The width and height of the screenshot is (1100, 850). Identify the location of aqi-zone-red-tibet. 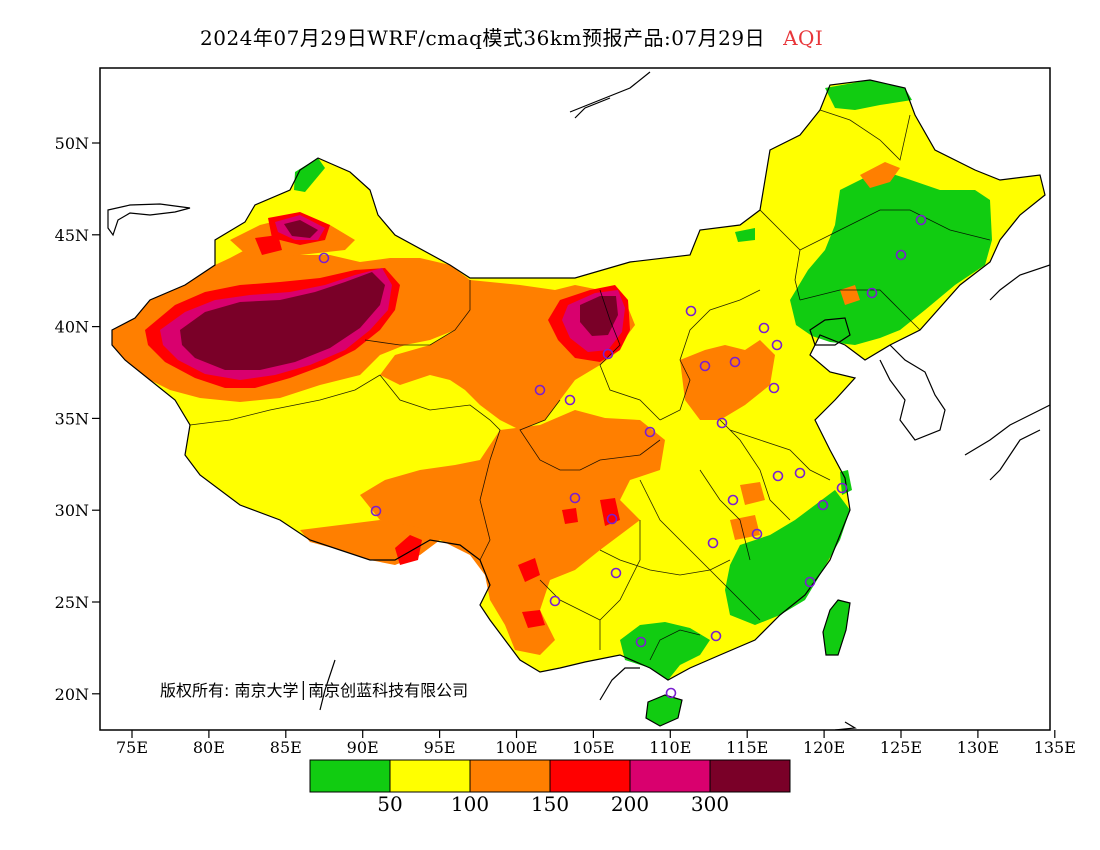
(408, 550).